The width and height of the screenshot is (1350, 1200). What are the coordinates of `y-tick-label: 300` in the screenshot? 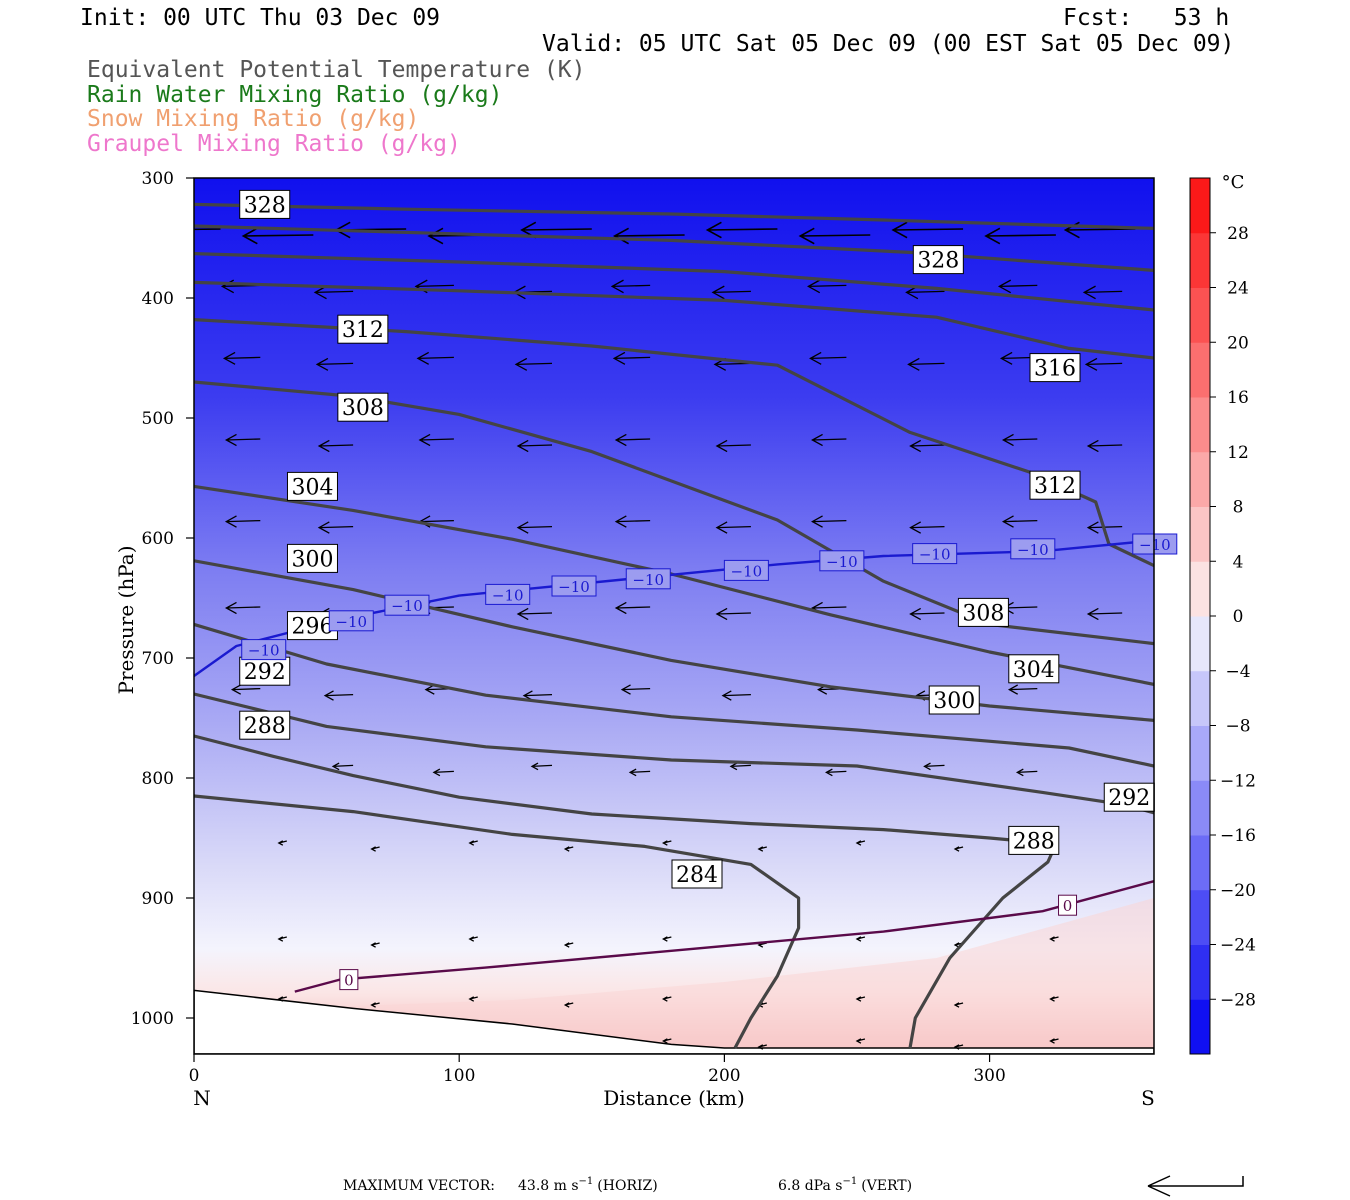 It's located at (158, 179).